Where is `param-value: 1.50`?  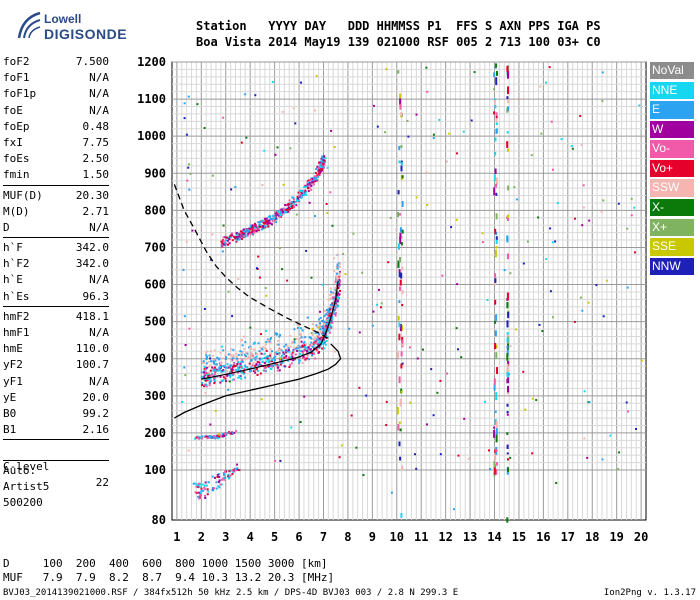 param-value: 1.50 is located at coordinates (96, 175).